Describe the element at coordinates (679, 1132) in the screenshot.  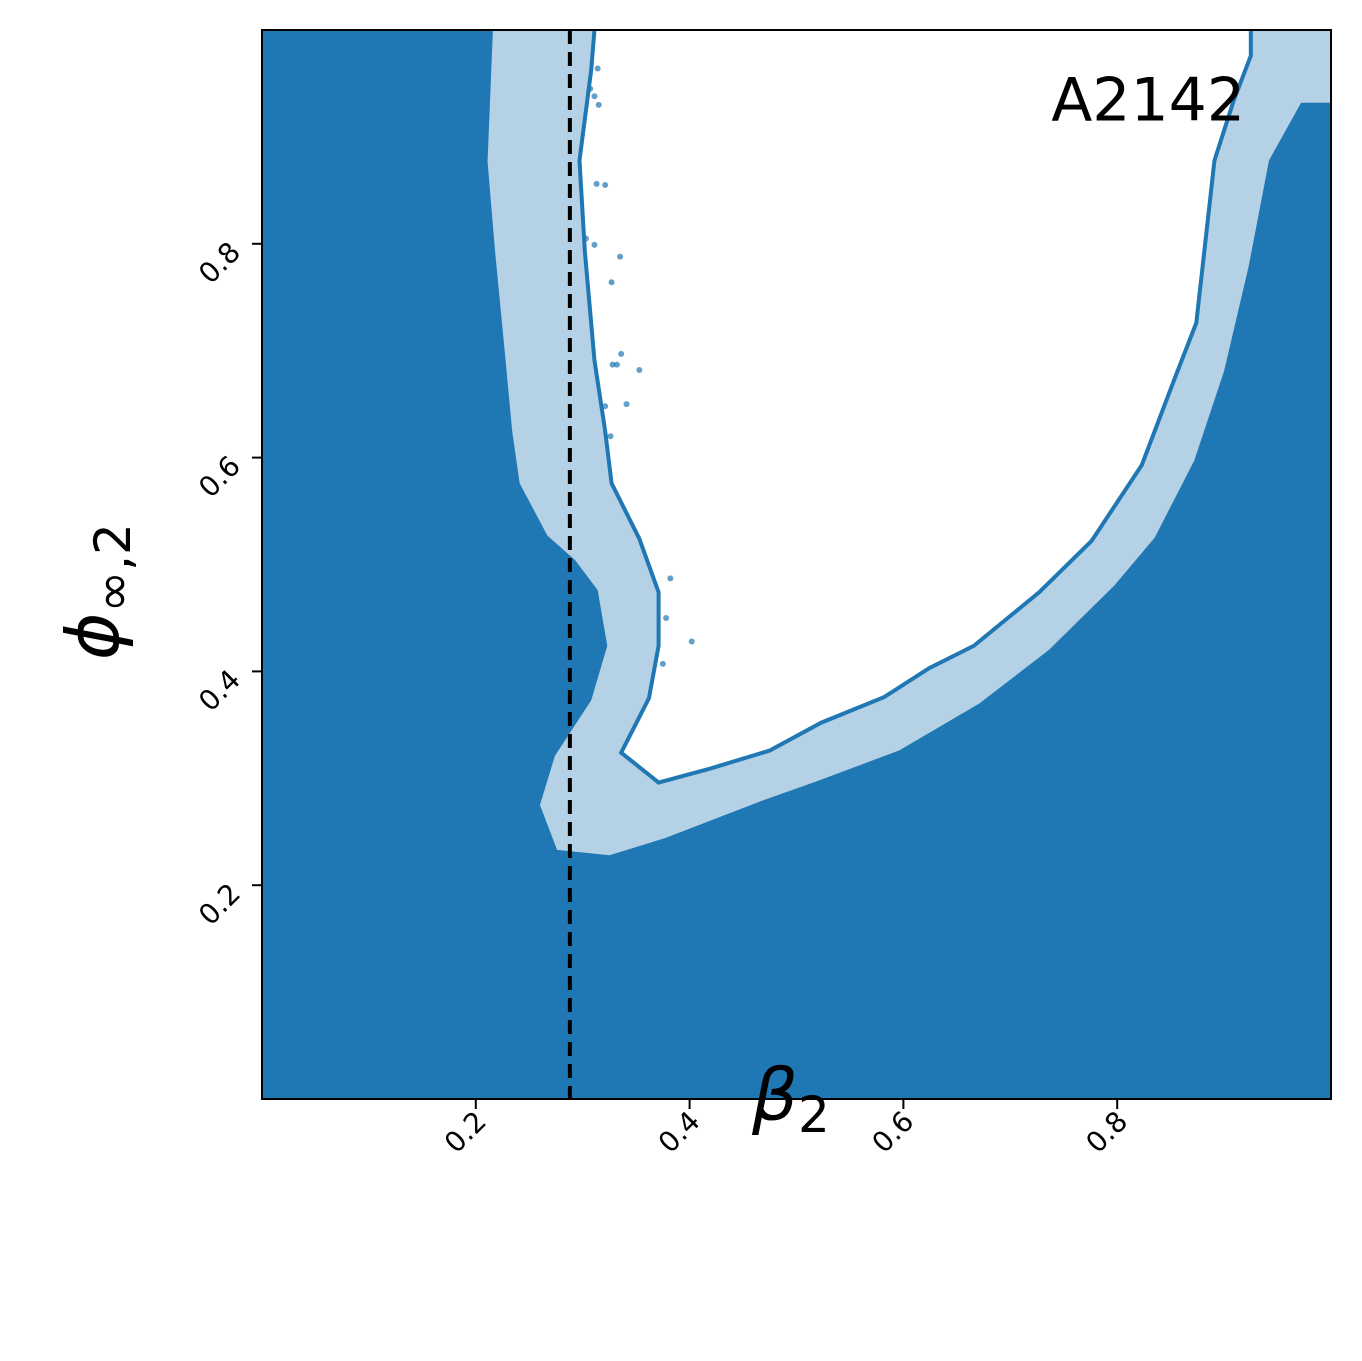
I see `x-tick-label: 0.4` at that location.